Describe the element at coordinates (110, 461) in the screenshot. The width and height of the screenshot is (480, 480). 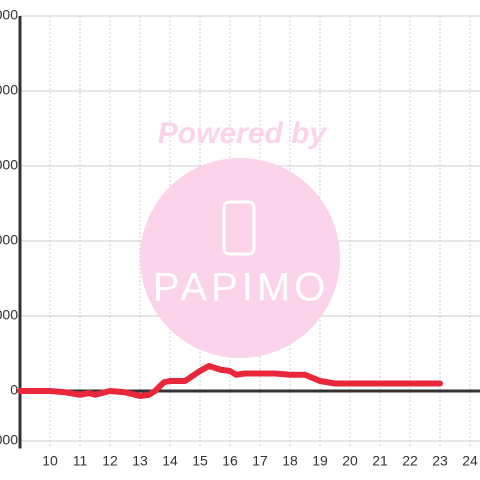
I see `x-tick-label: 12` at that location.